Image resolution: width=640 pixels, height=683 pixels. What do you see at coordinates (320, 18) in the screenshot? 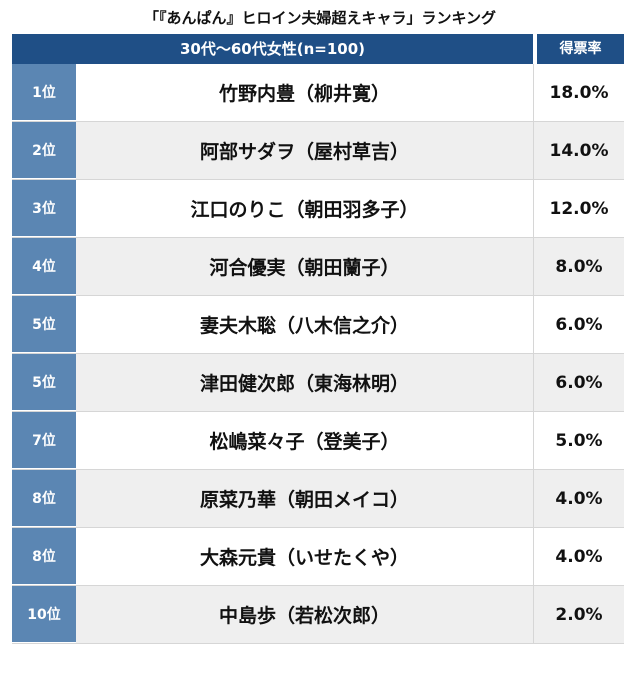
I see `chart-title: 「『あんぱん』ヒロイン夫婦超えキャラ」ランキング` at bounding box center [320, 18].